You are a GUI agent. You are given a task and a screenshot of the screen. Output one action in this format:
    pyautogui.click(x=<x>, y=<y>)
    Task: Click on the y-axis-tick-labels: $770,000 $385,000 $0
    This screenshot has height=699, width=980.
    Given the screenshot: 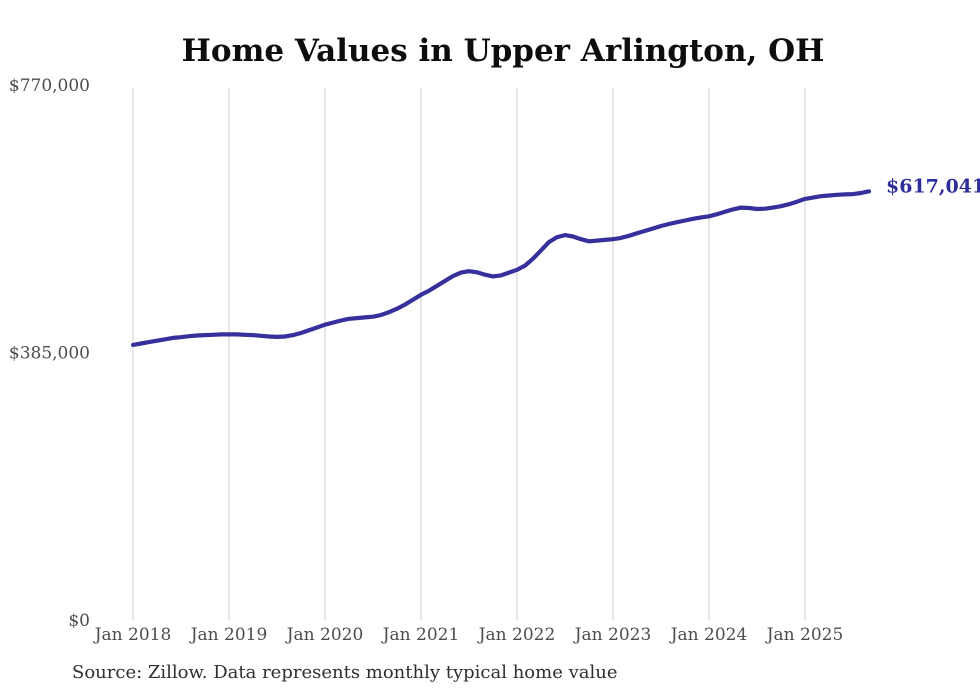 What is the action you would take?
    pyautogui.click(x=49, y=353)
    